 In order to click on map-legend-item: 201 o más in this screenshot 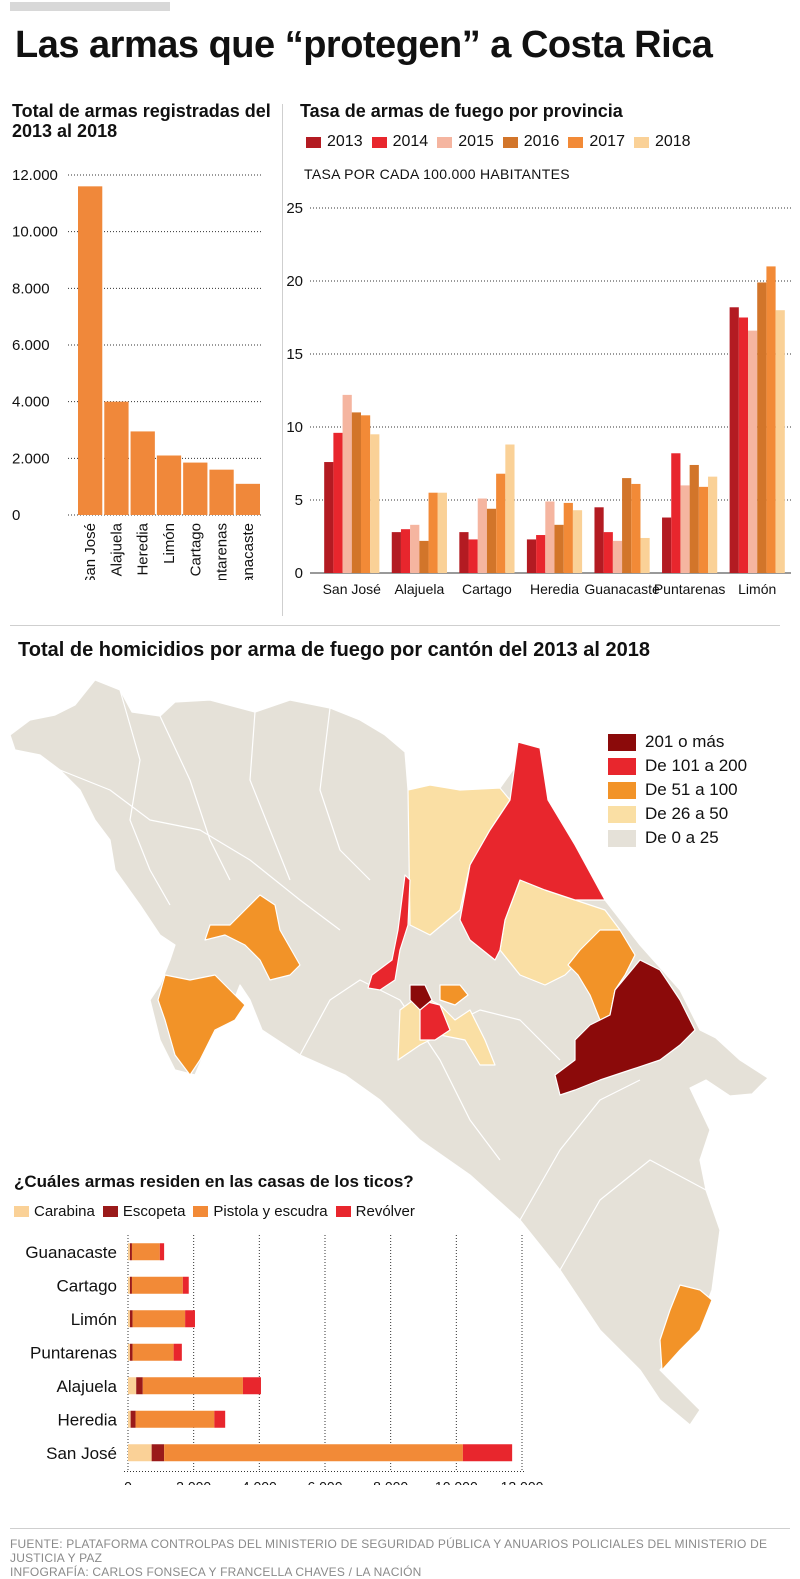, I will do `click(677, 742)`.